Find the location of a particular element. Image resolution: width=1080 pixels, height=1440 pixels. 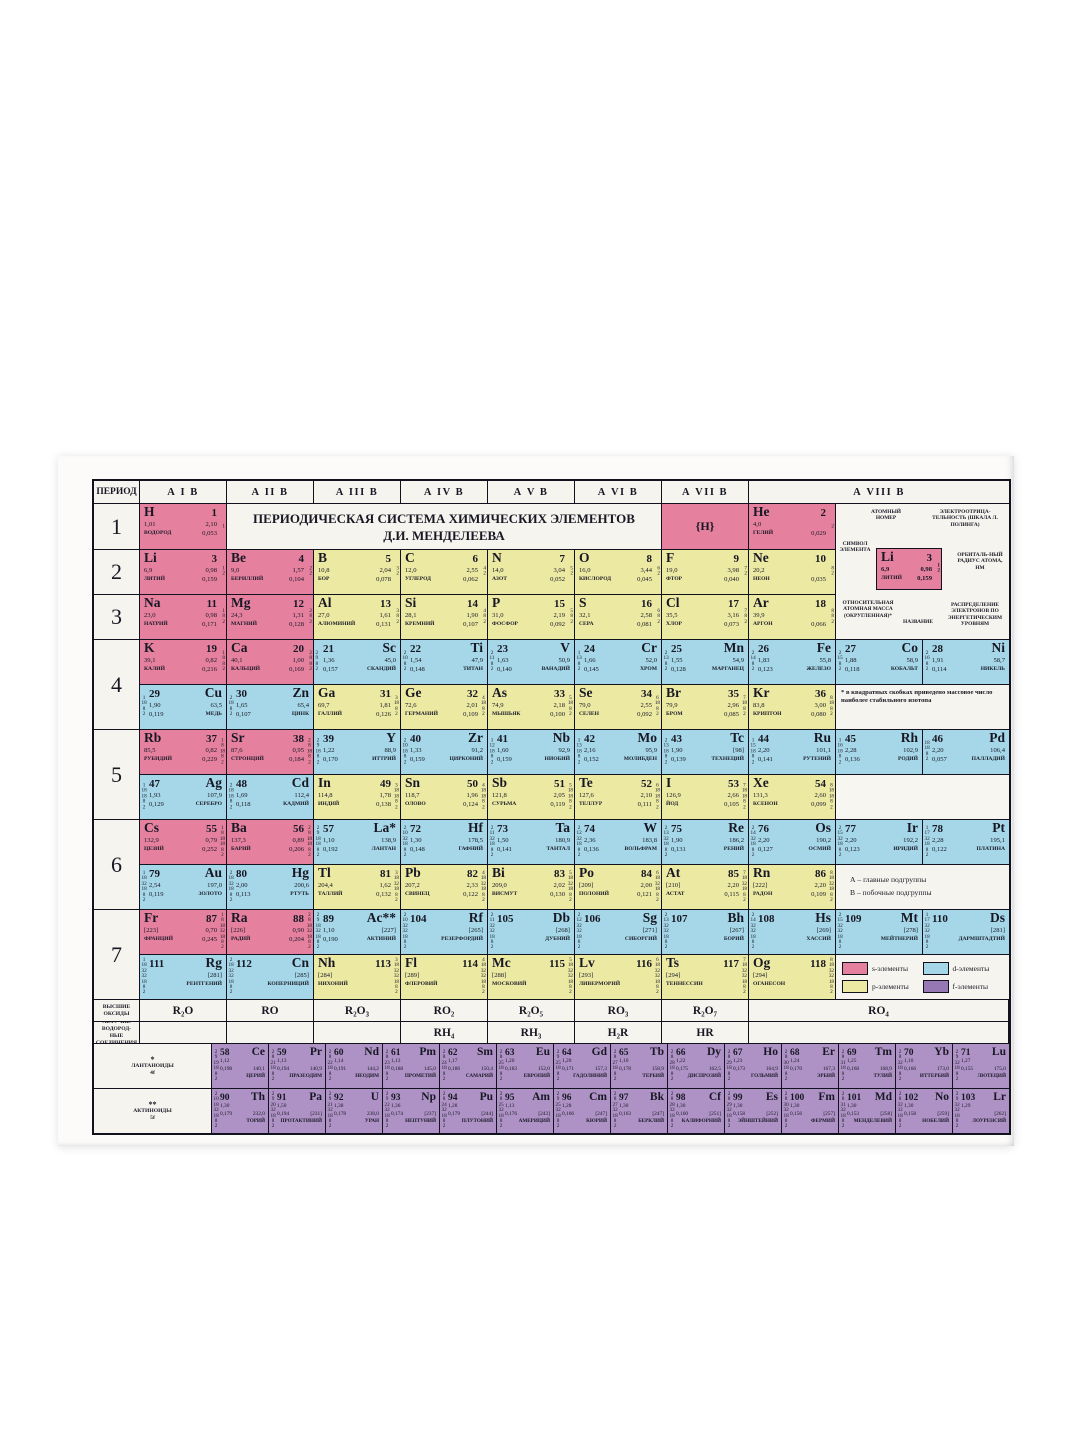

element-name: КЮРИЙ is located at coordinates (596, 1121).